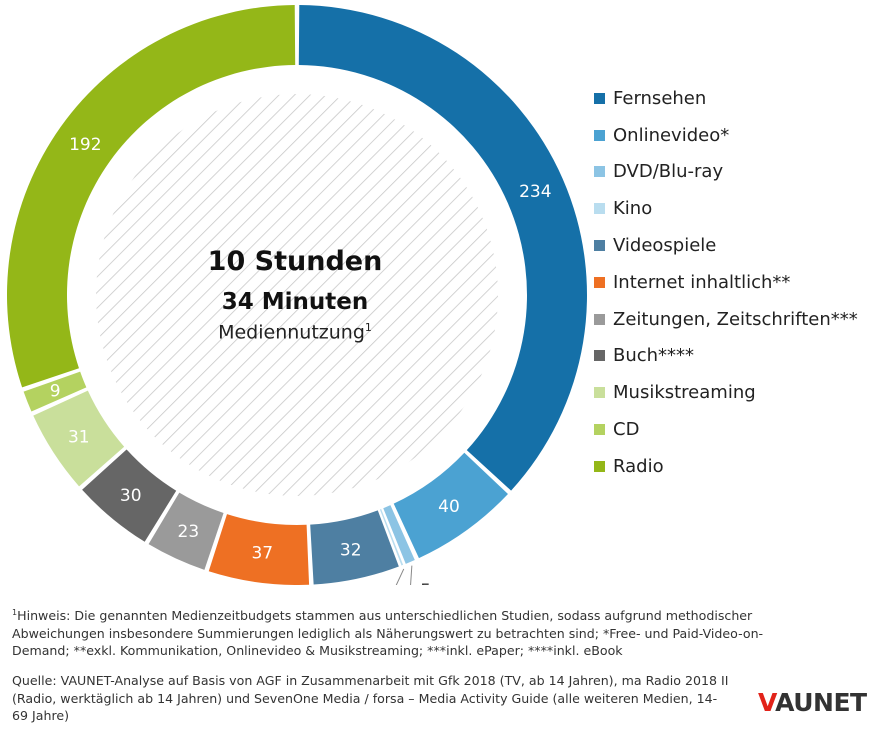 The width and height of the screenshot is (886, 732). I want to click on center-caption: Mediennutzung1, so click(295, 332).